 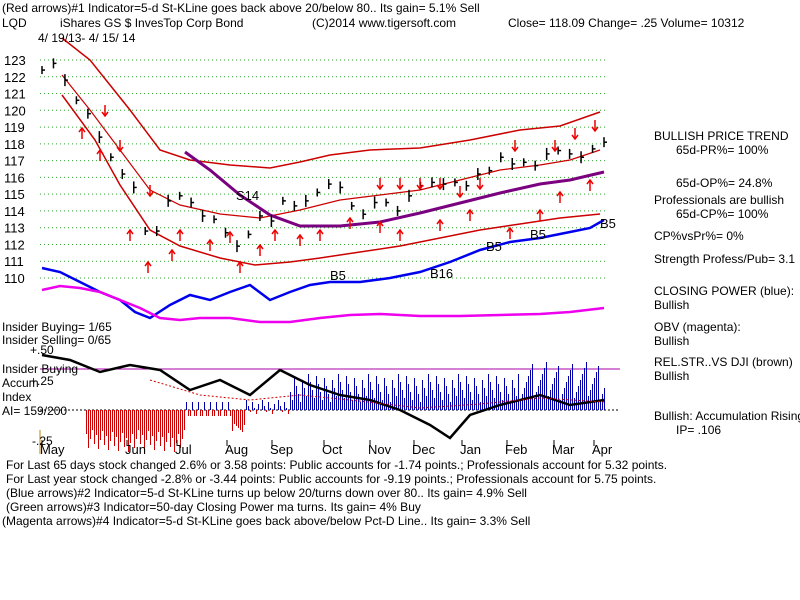 What do you see at coordinates (17, 397) in the screenshot?
I see `index-label: Index` at bounding box center [17, 397].